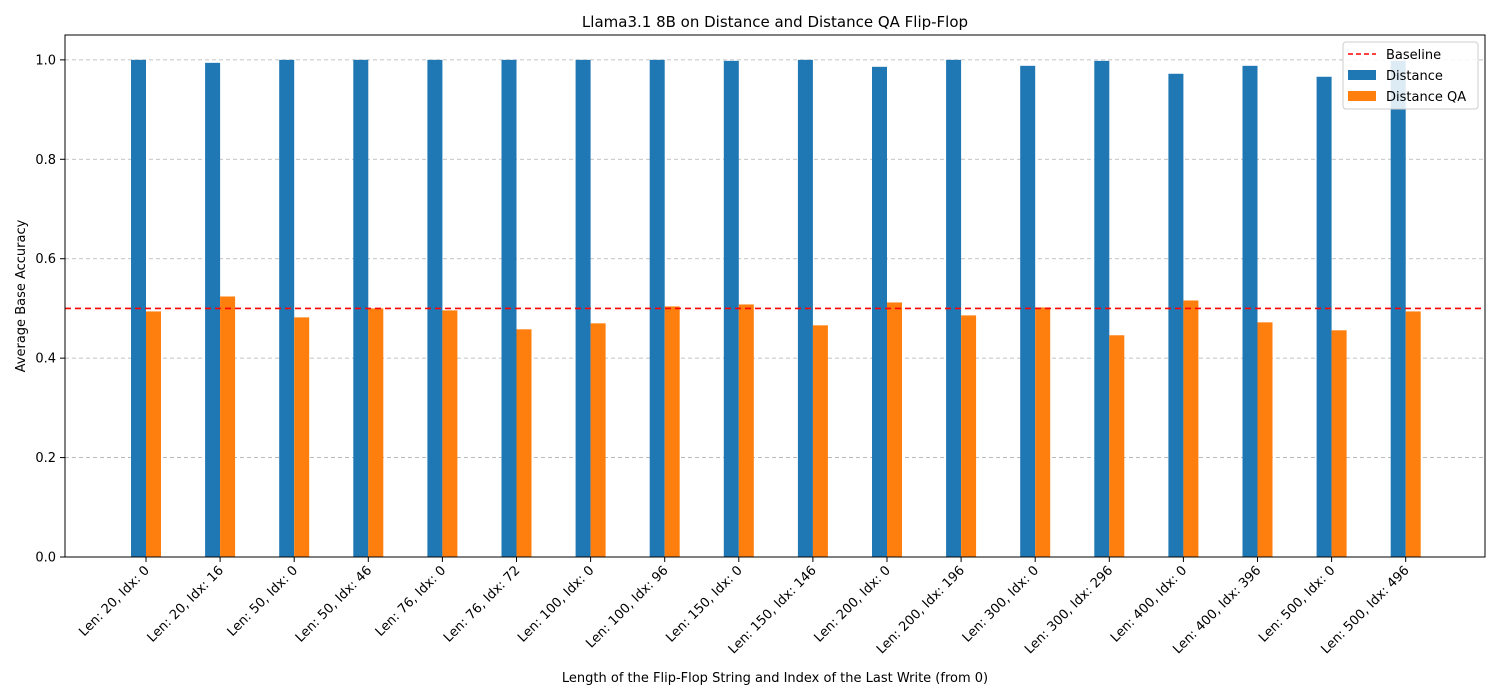 This screenshot has width=1500, height=700. I want to click on y-axis-label: Average Base Accuracy, so click(21, 295).